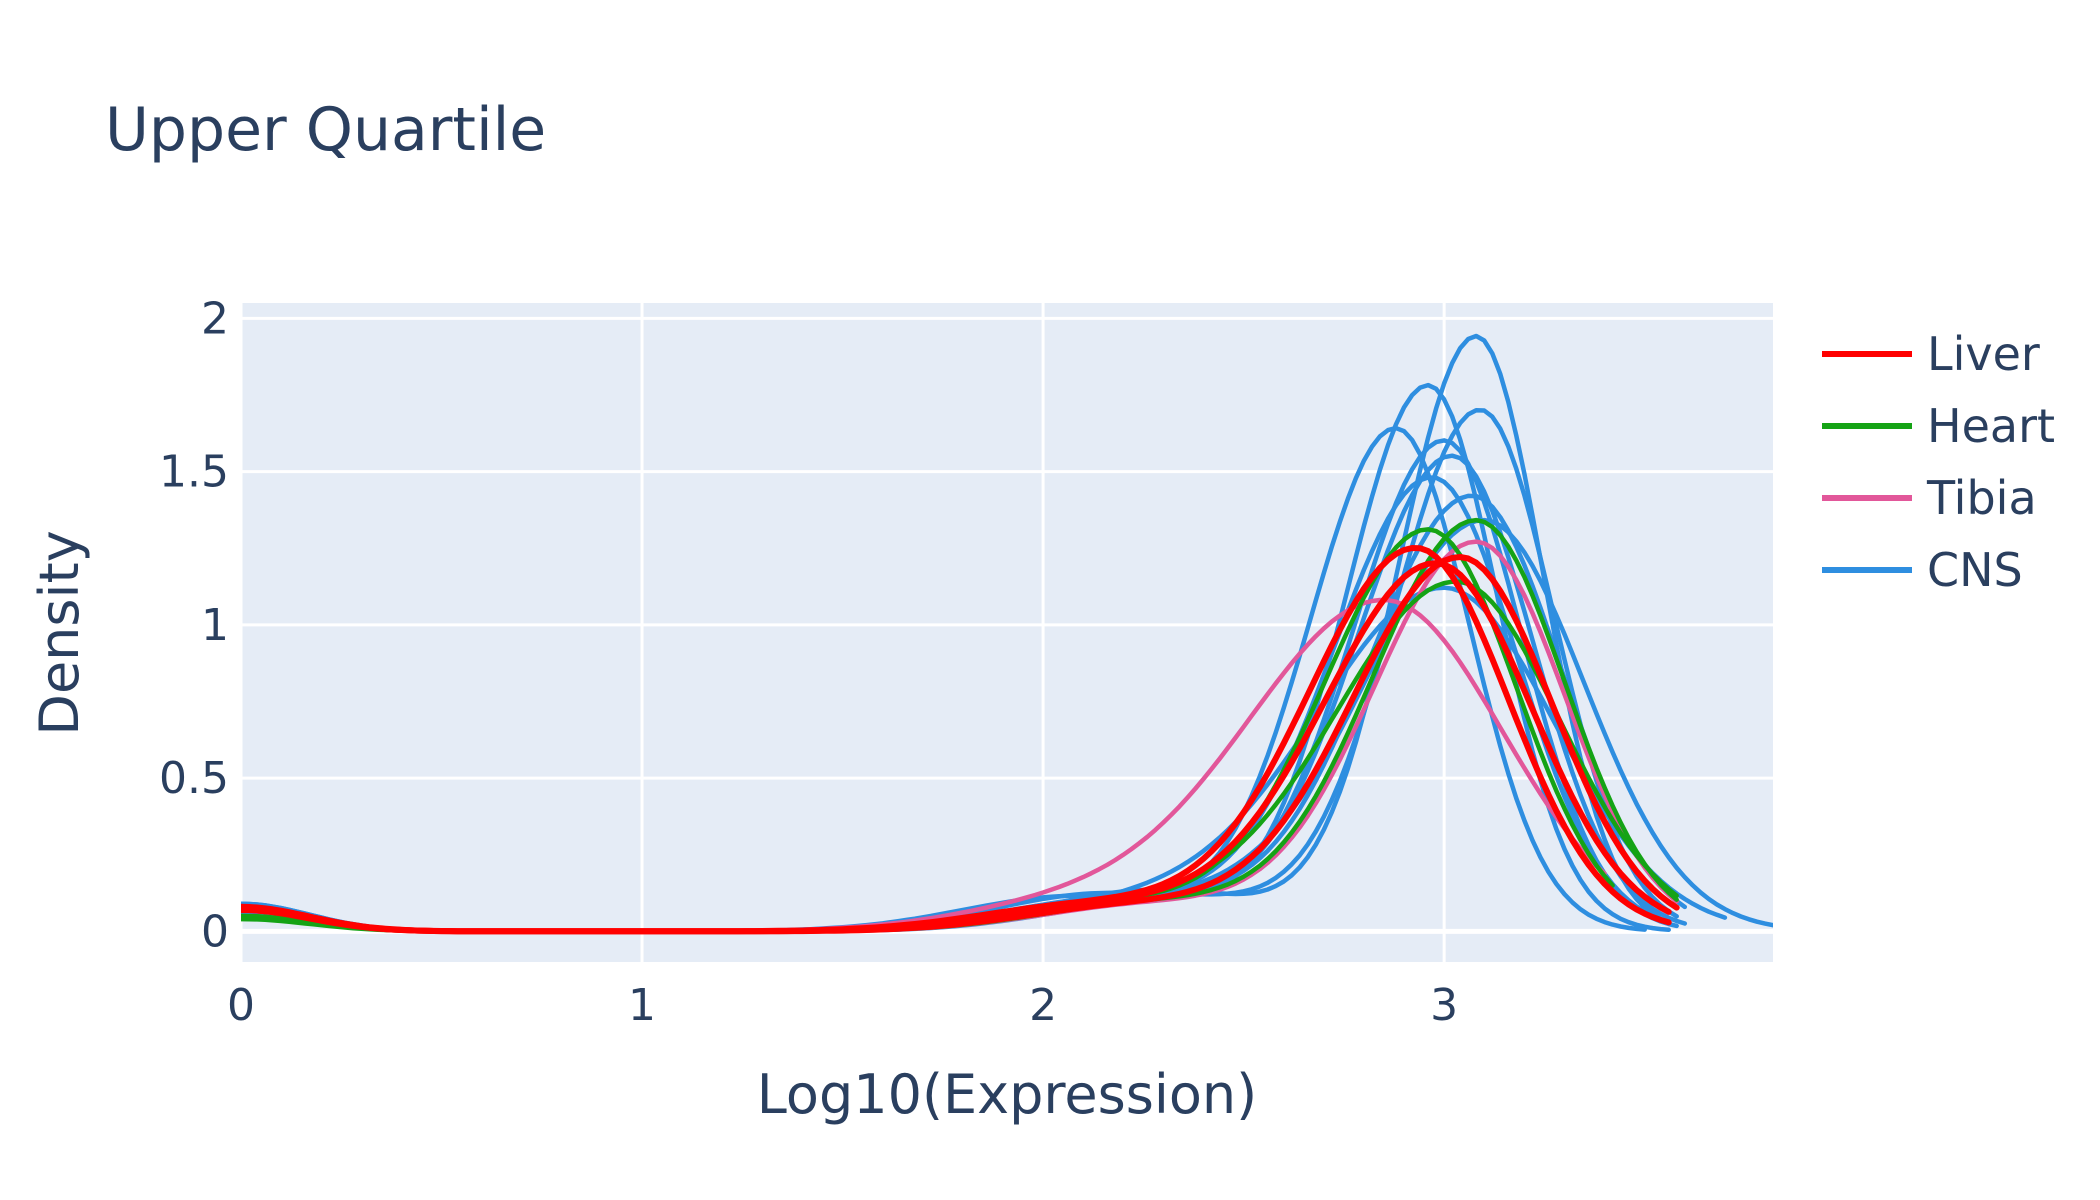 The image size is (2100, 1200). What do you see at coordinates (325, 130) in the screenshot?
I see `chart-title: Upper Quartile` at bounding box center [325, 130].